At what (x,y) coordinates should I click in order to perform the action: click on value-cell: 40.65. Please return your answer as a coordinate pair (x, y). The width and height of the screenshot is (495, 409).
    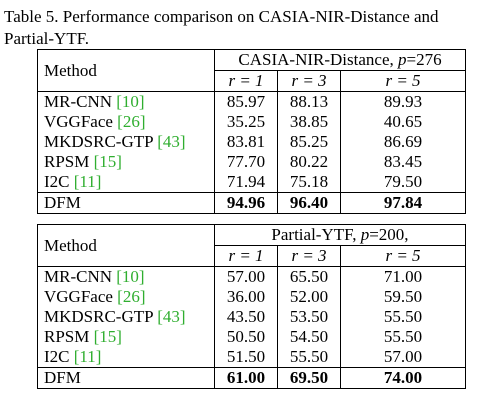
    Looking at the image, I should click on (403, 122).